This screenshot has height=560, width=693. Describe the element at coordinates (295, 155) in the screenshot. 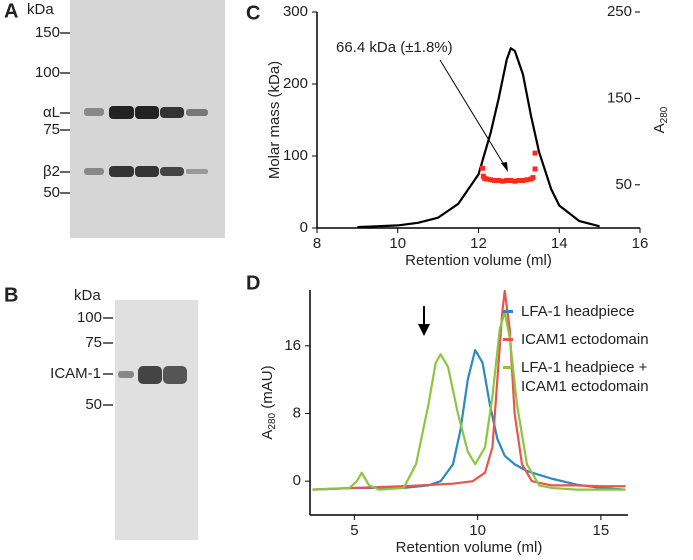

I see `y-tick-label: 100` at that location.